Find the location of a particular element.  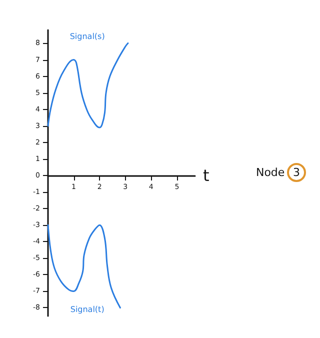

series-label: Signal(t) is located at coordinates (87, 309).